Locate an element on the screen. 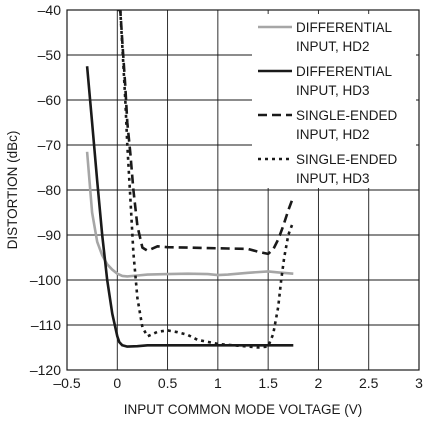 Image resolution: width=425 pixels, height=423 pixels. y-tick-label: –100 is located at coordinates (45, 280).